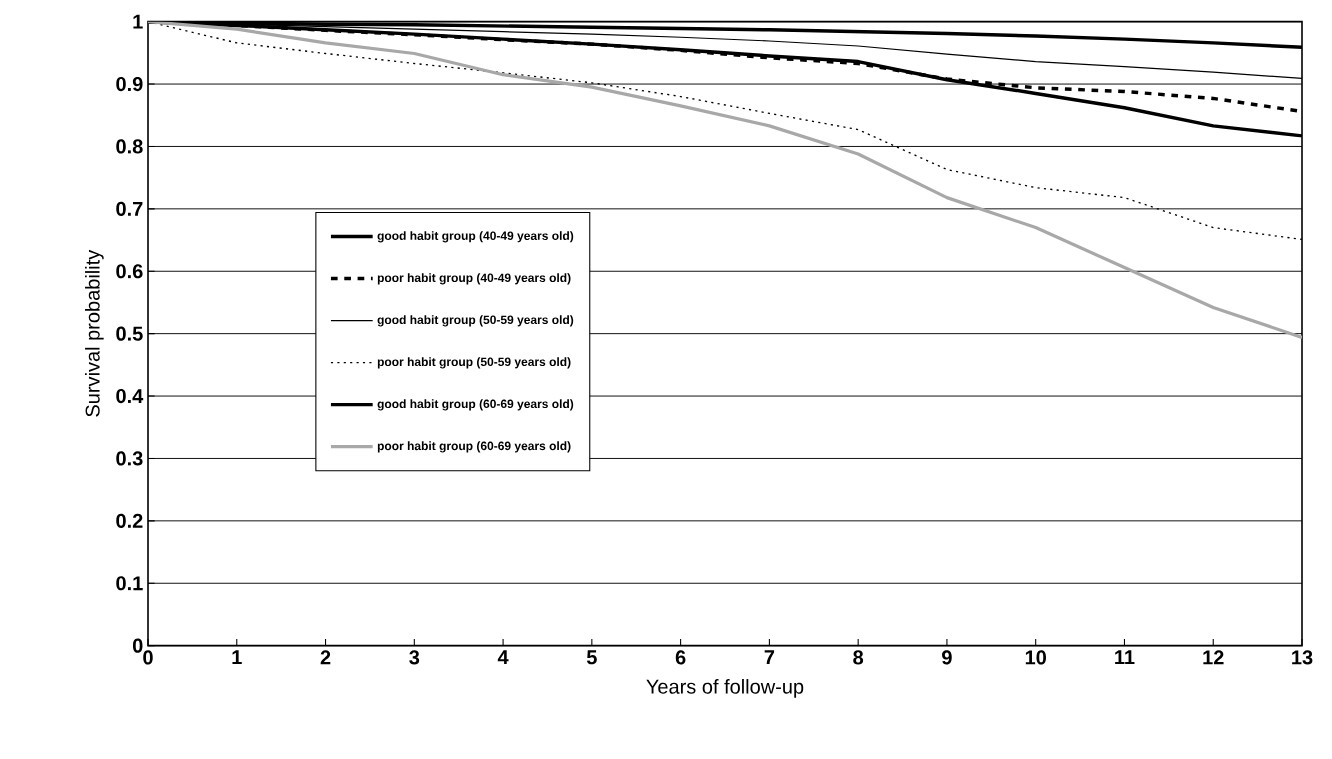 Image resolution: width=1332 pixels, height=759 pixels. What do you see at coordinates (947, 657) in the screenshot?
I see `x-tick-label: 9` at bounding box center [947, 657].